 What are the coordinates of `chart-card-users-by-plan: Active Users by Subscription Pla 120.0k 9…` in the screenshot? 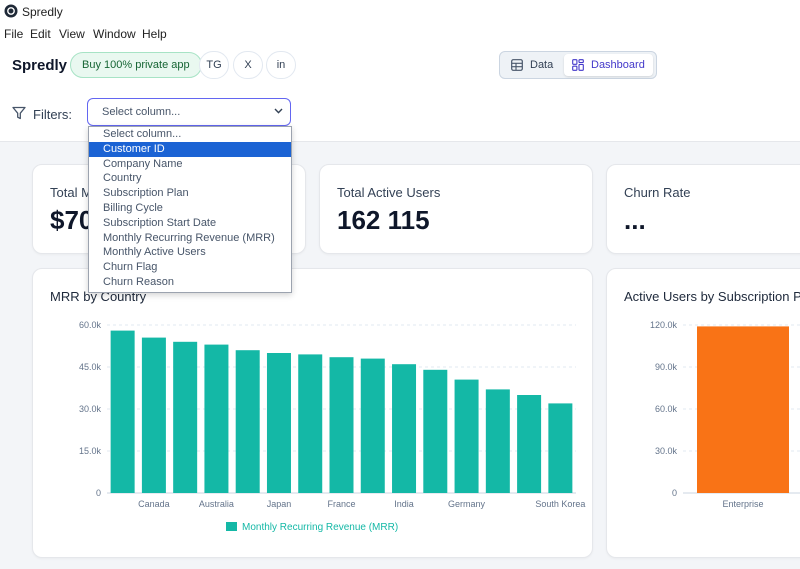 It's located at (703, 413).